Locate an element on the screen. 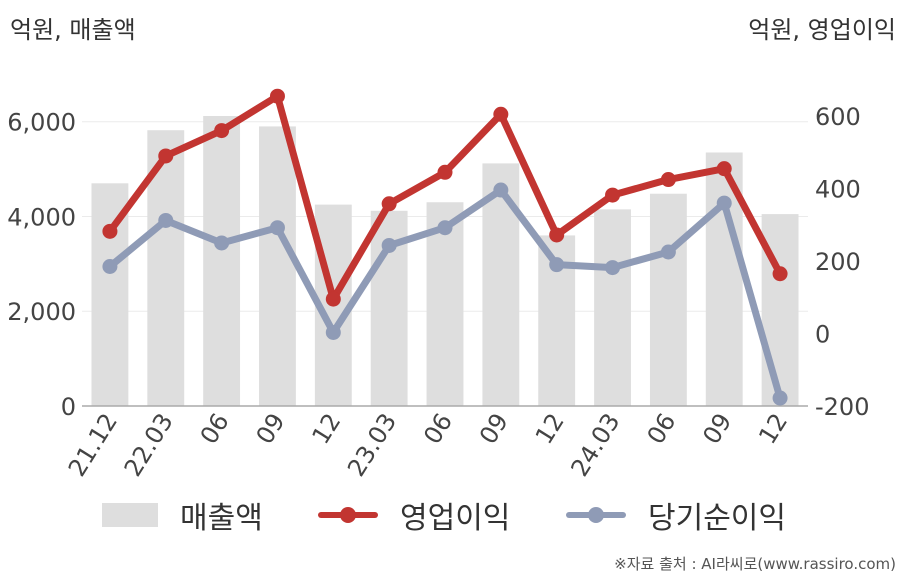 This screenshot has height=580, width=908. left-axis-unit: 억원, 매출액 is located at coordinates (73, 30).